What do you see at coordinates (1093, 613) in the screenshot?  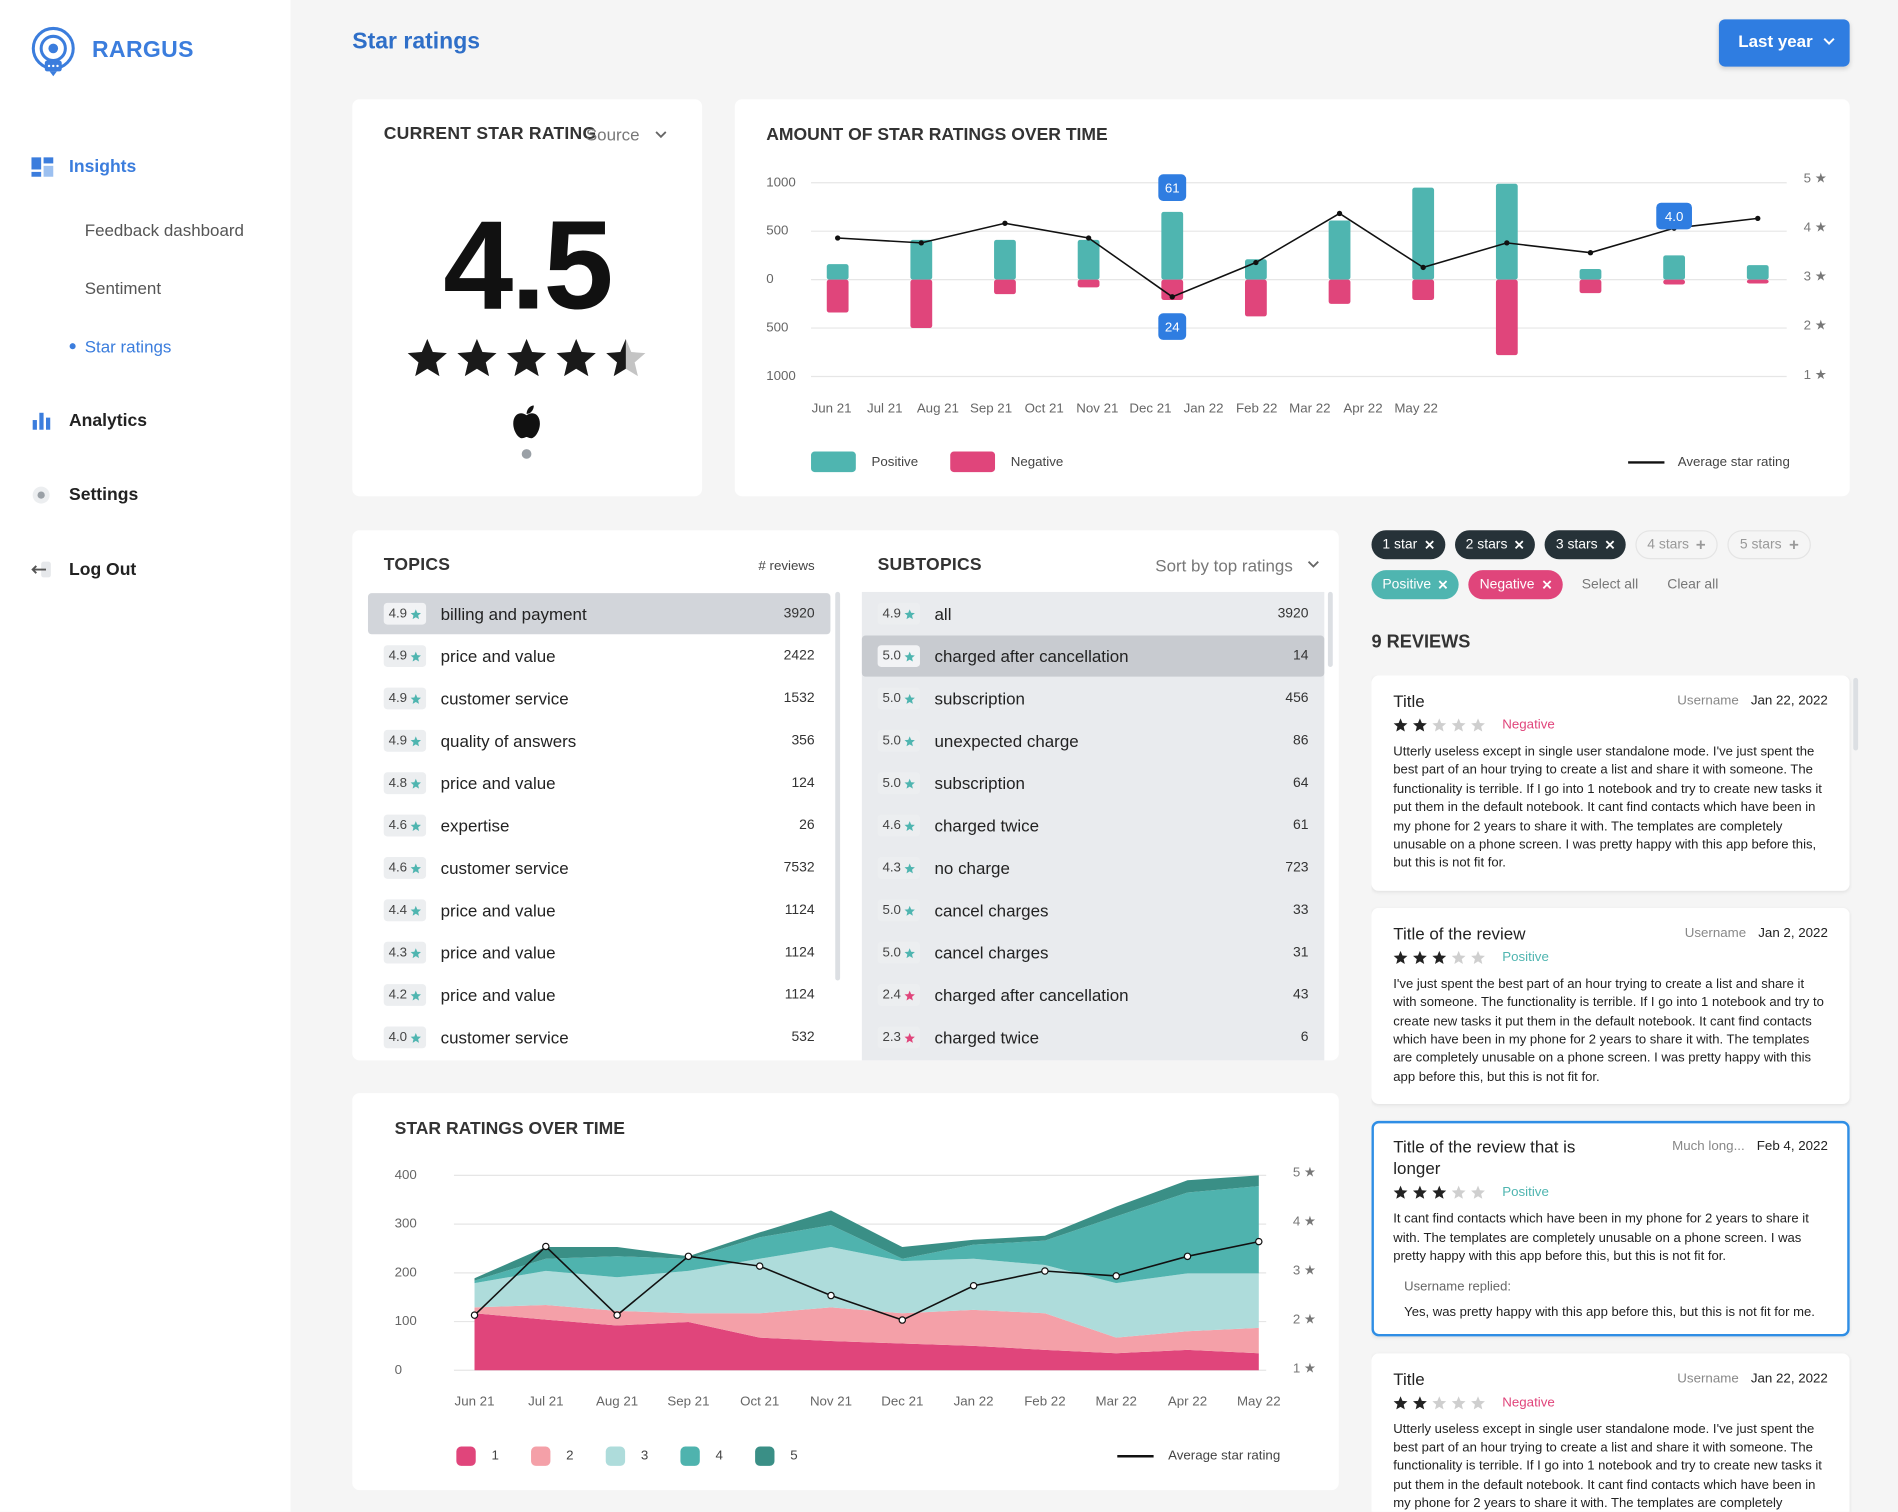 I see `topic-row: 4.9 all 3920` at bounding box center [1093, 613].